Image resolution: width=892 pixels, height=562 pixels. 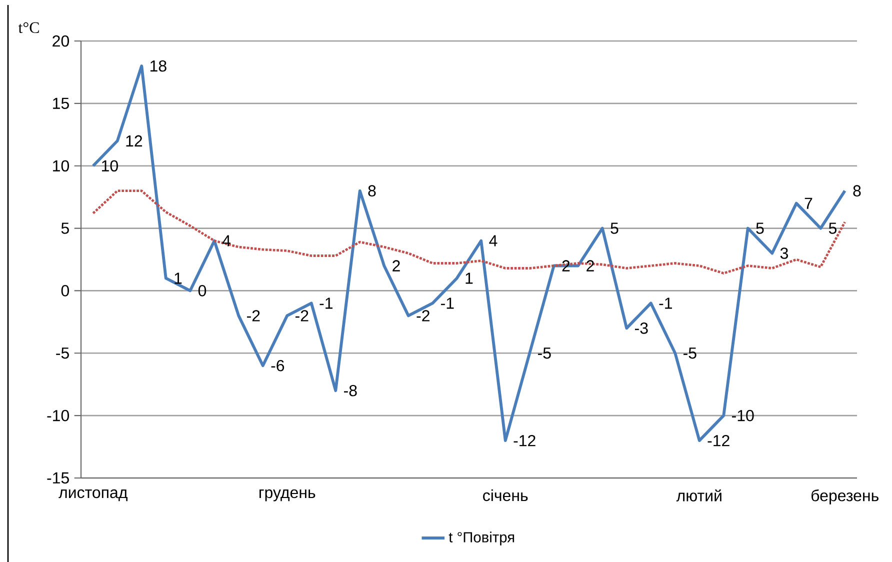 What do you see at coordinates (481, 539) in the screenshot?
I see `legend-label: t °Повітря` at bounding box center [481, 539].